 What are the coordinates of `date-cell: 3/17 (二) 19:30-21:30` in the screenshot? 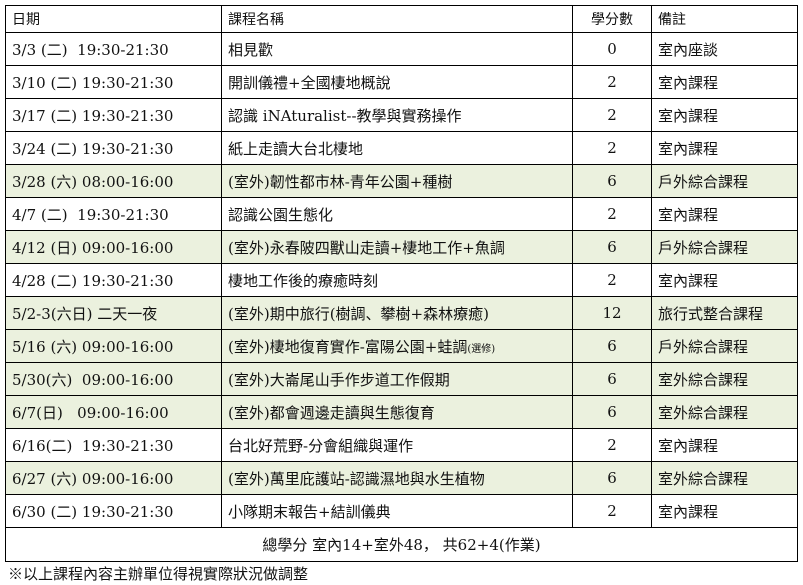 It's located at (113, 115).